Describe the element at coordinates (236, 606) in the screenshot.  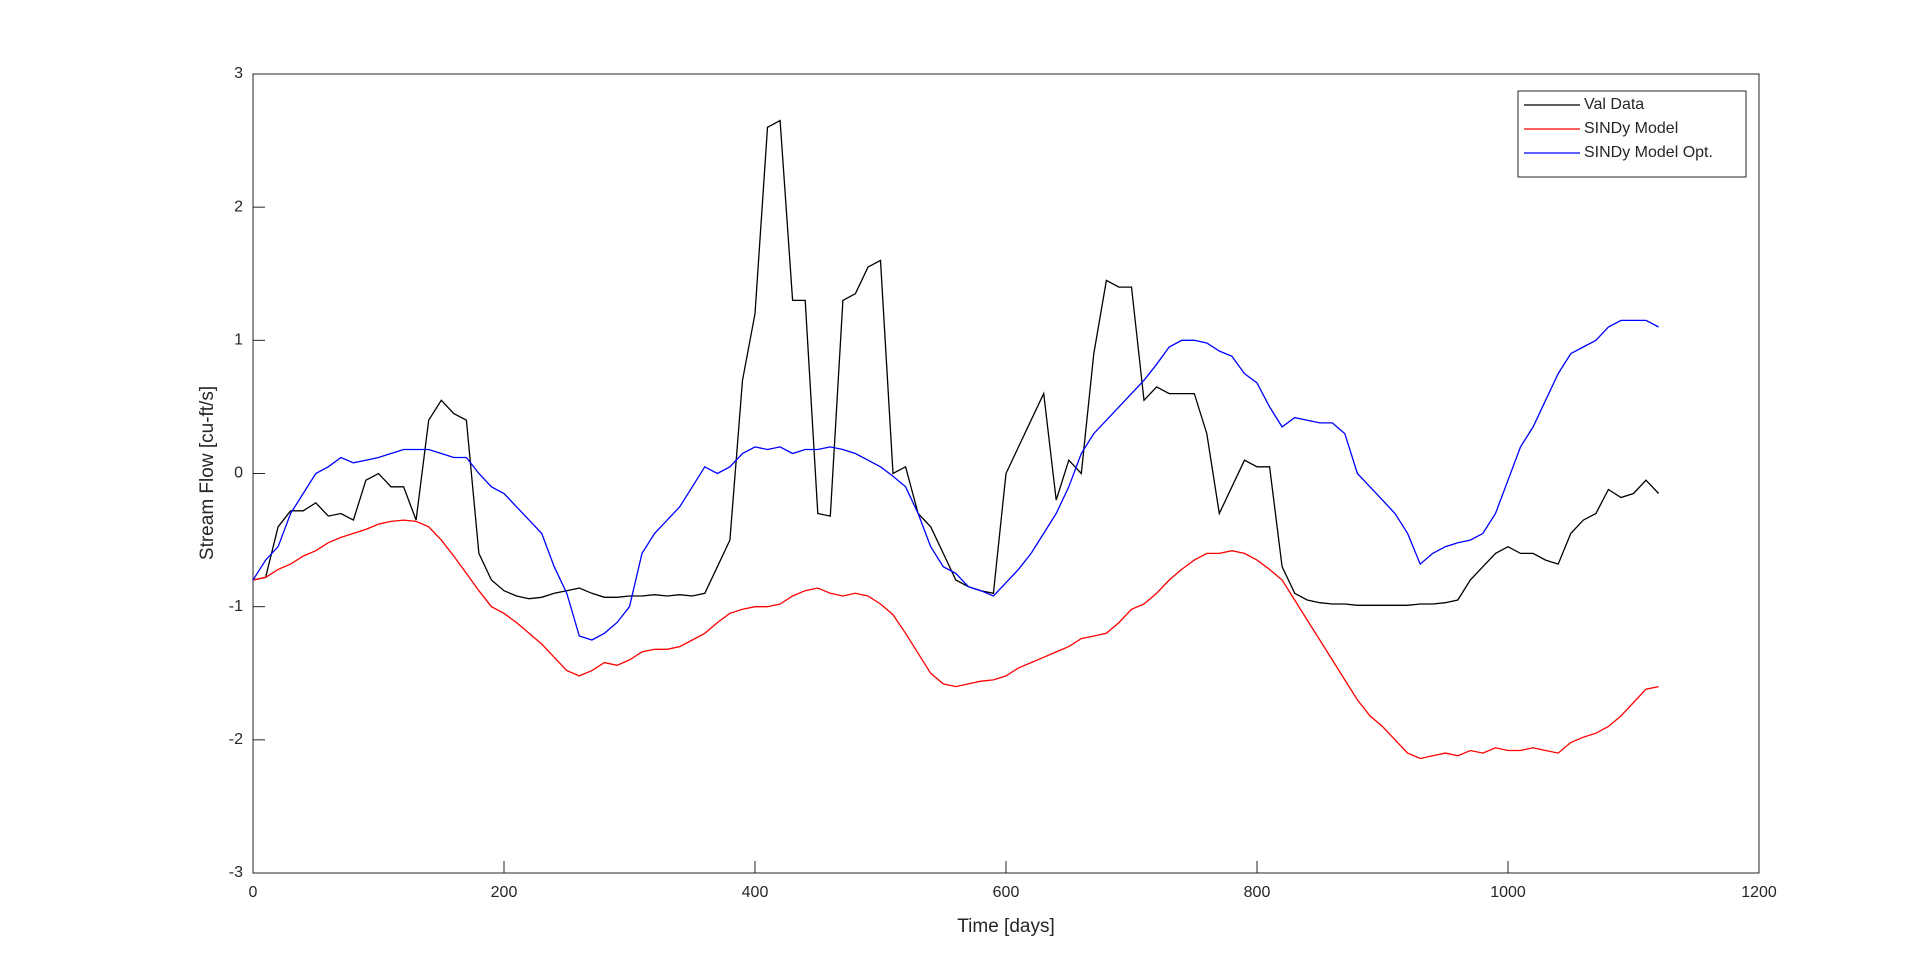
I see `y-tick-label: -1` at that location.